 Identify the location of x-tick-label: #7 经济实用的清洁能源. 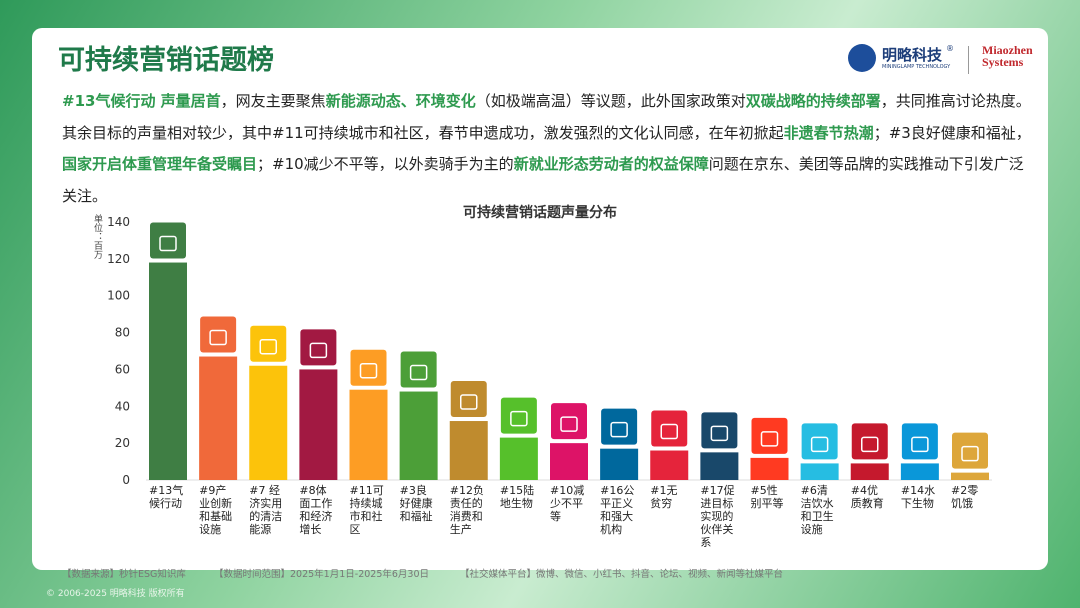
(266, 510).